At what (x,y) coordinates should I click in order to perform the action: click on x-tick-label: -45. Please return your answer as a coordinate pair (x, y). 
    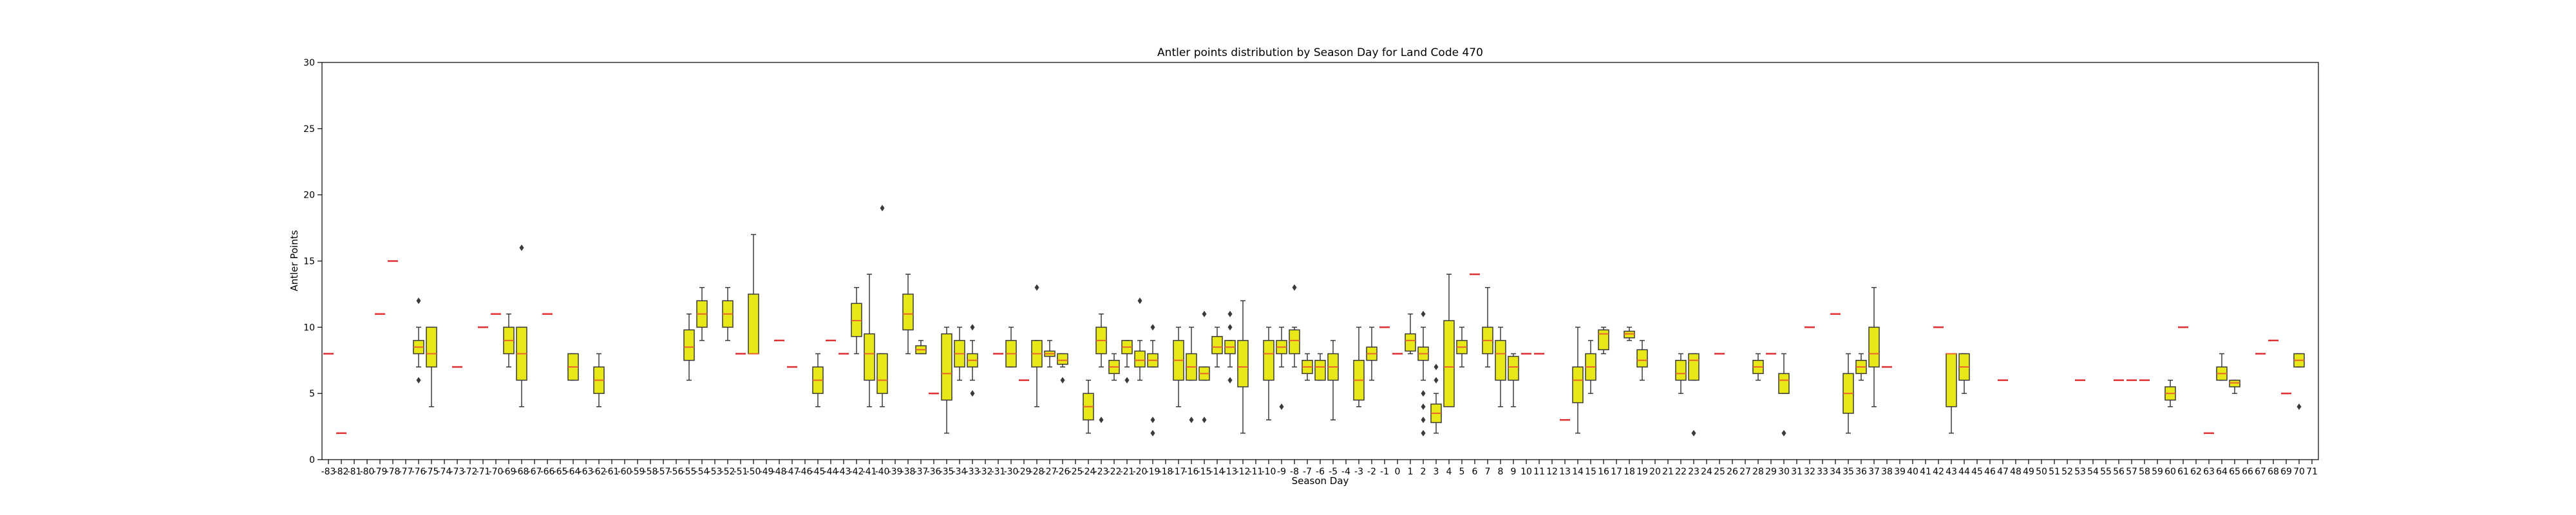
    Looking at the image, I should click on (818, 472).